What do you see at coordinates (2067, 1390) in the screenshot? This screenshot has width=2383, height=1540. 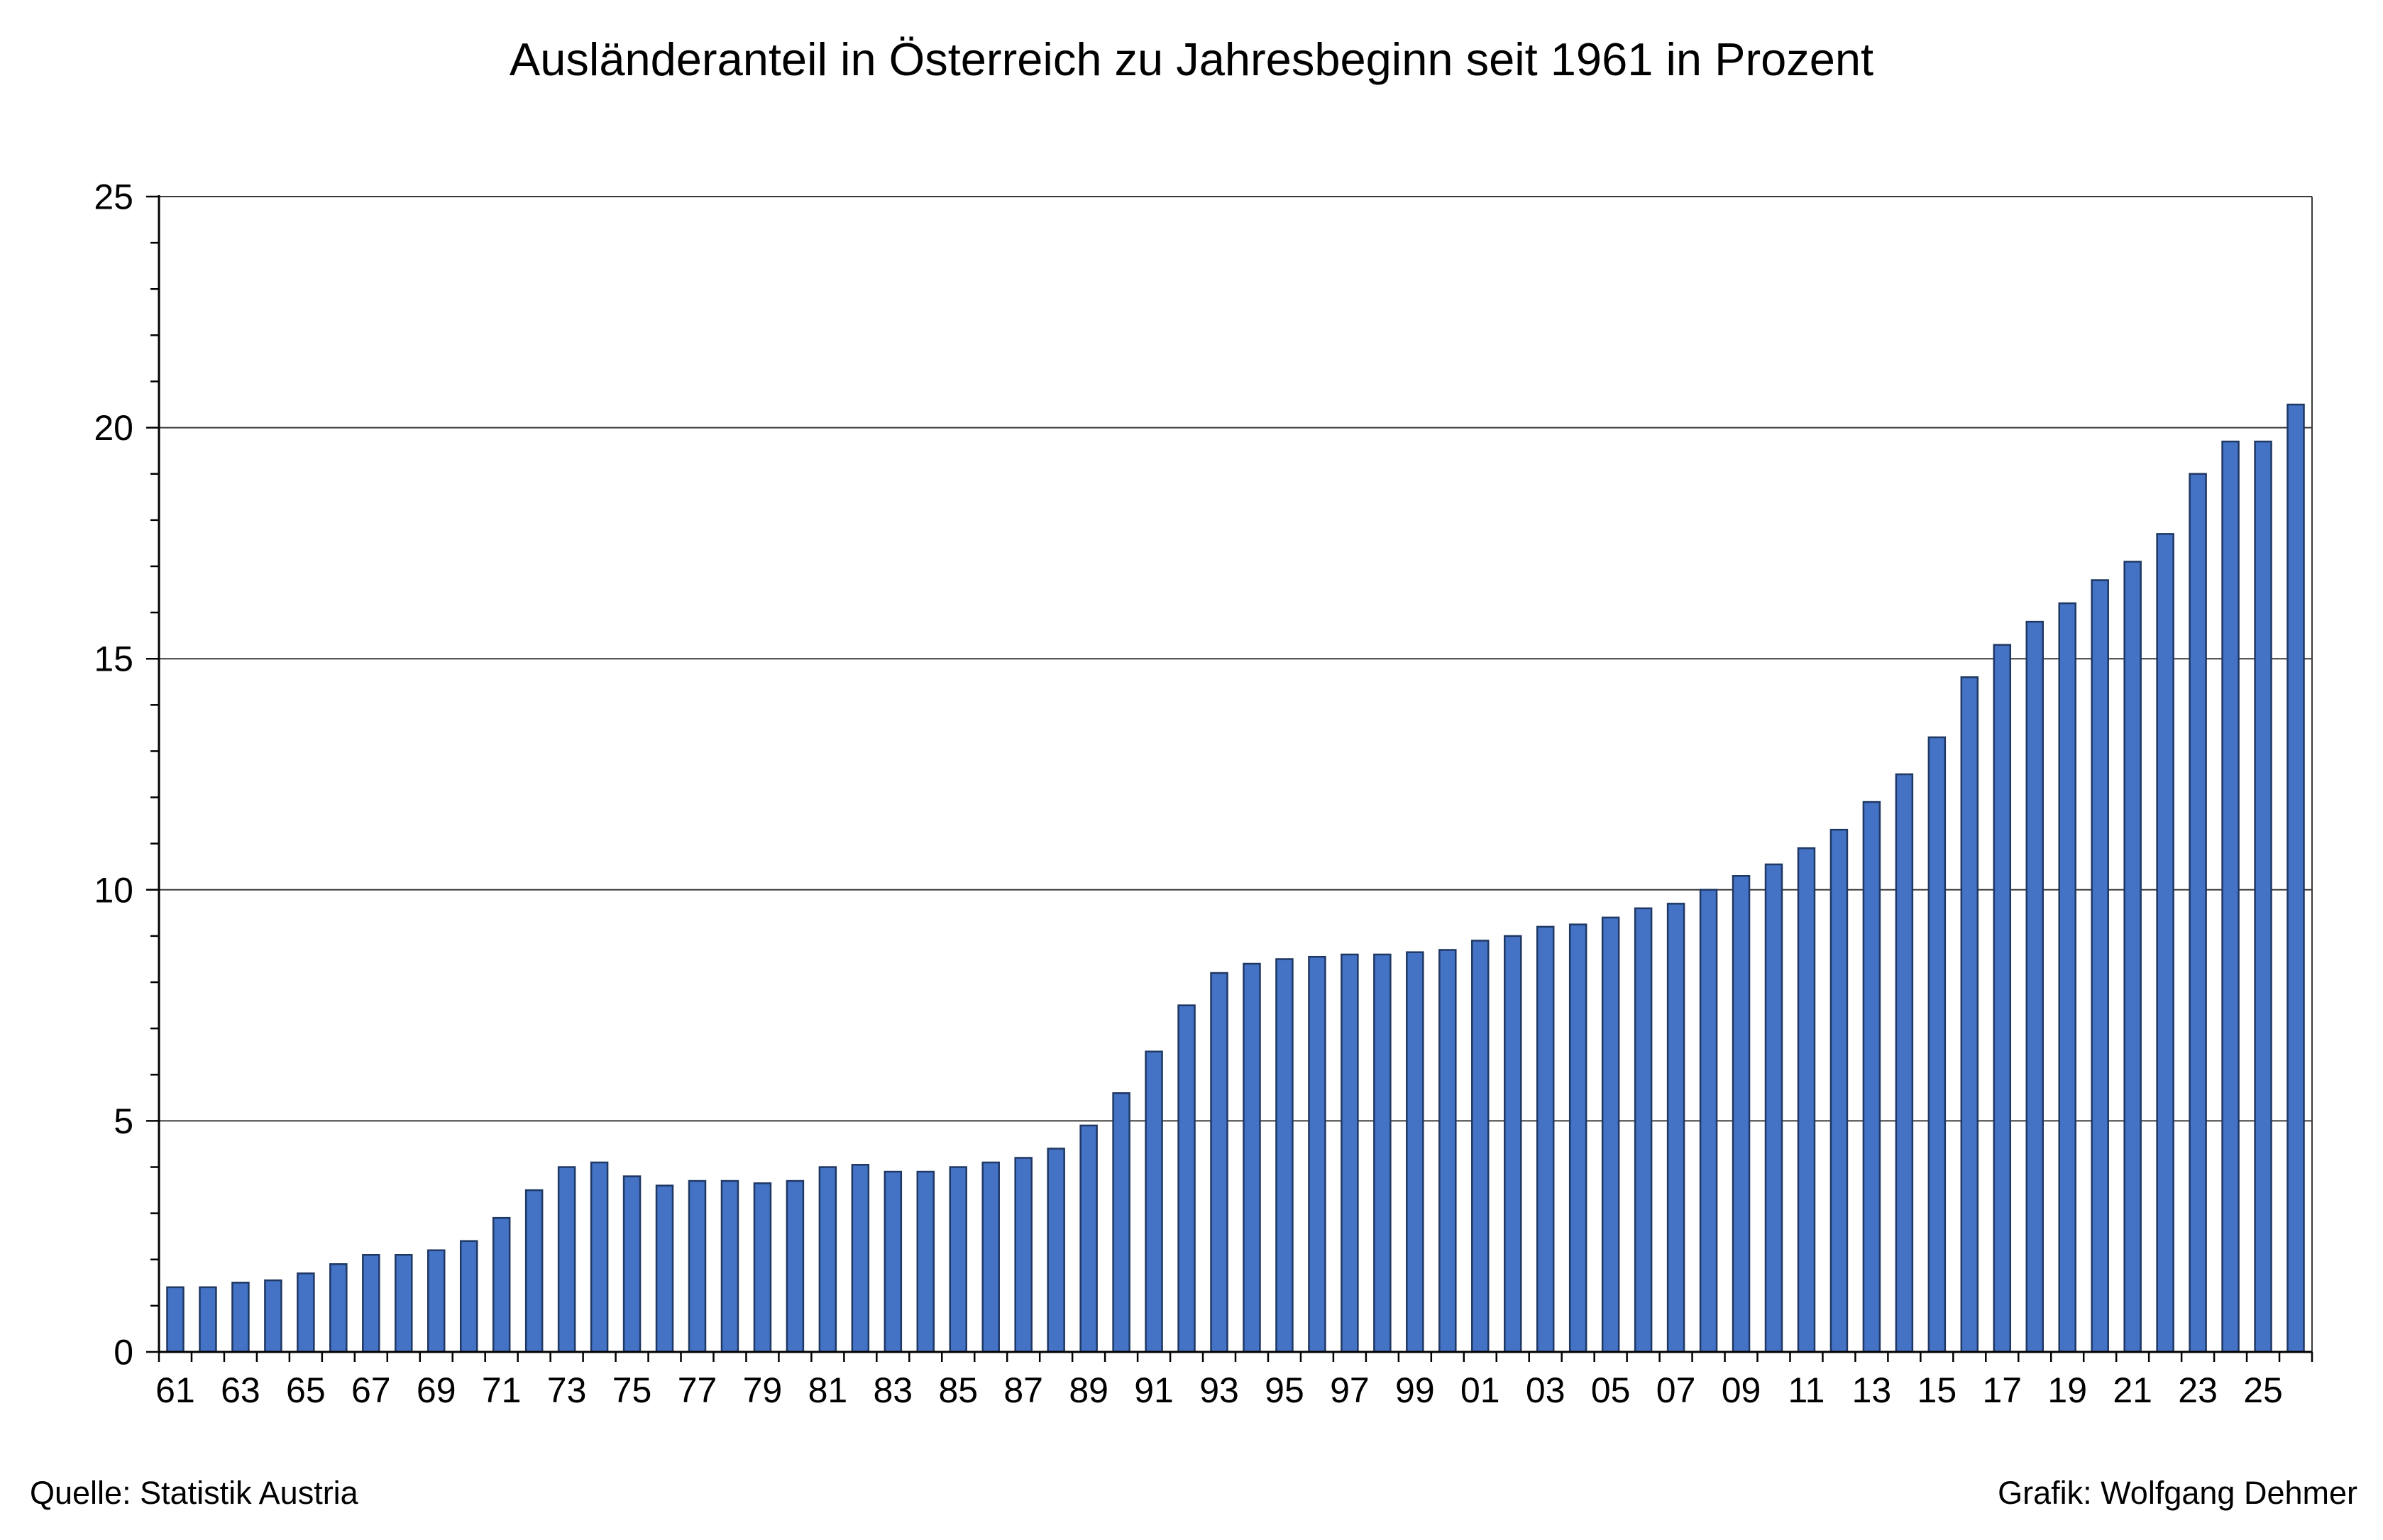 I see `x-tick-label-19: 19` at bounding box center [2067, 1390].